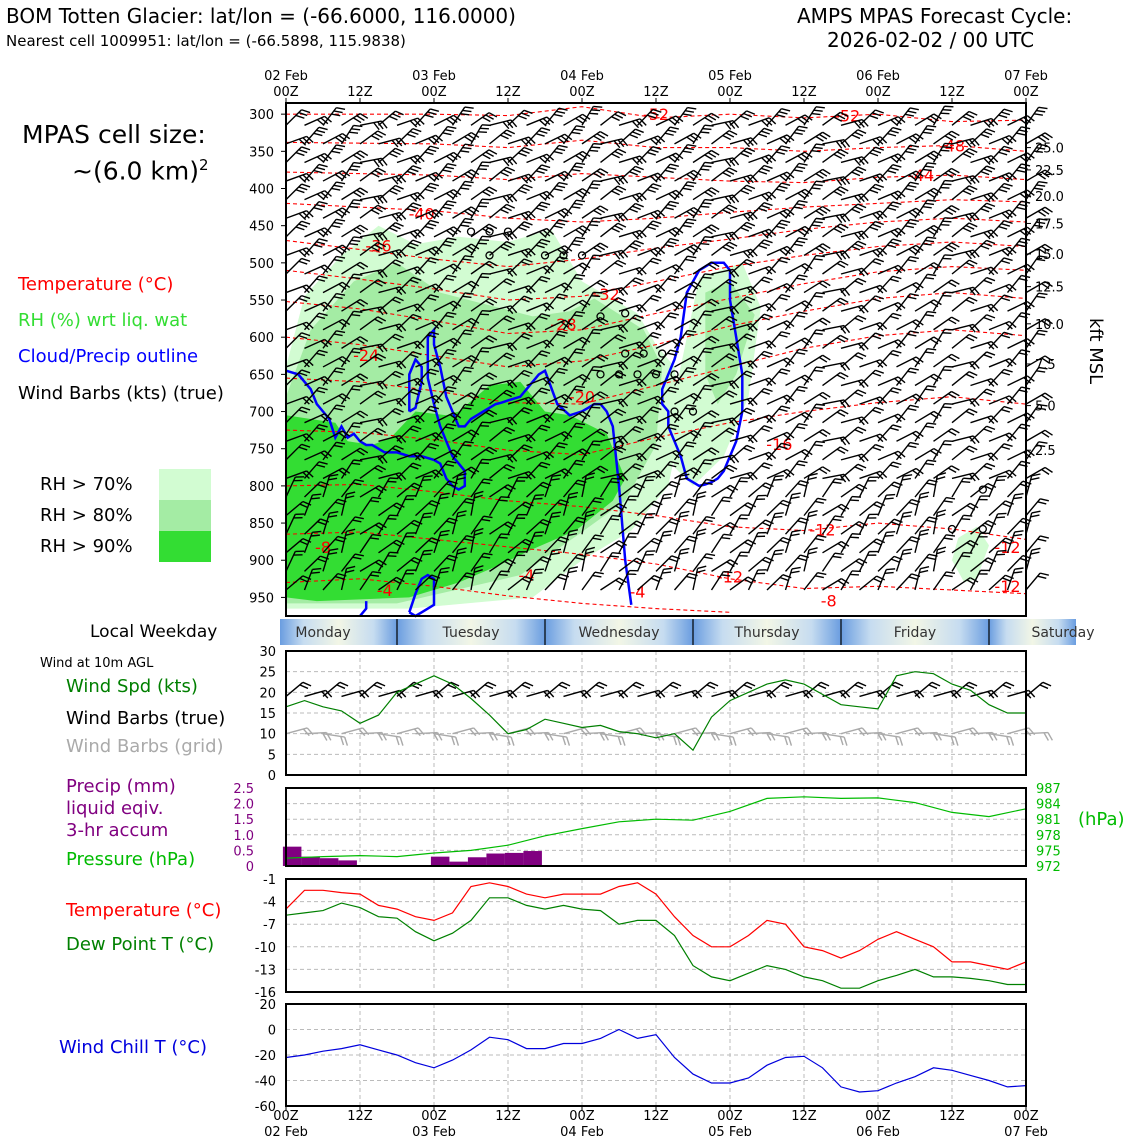  Describe the element at coordinates (185, 515) in the screenshot. I see `legend-swatch-rh80` at that location.